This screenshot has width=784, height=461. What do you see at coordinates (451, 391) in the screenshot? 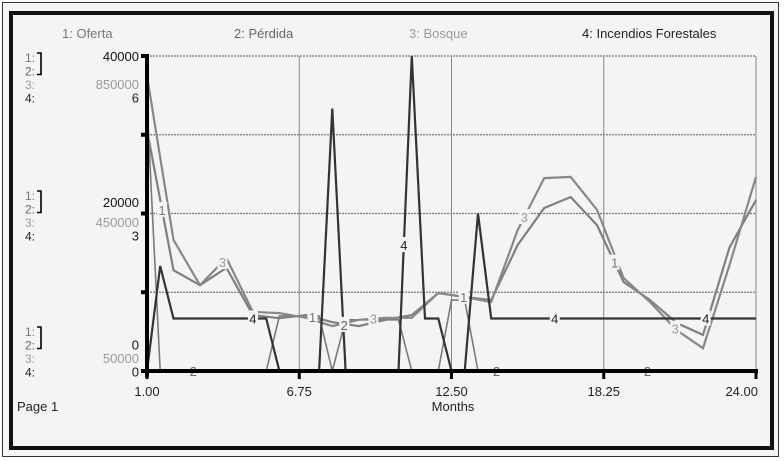
I see `x-tick-label: 12.50` at bounding box center [451, 391].